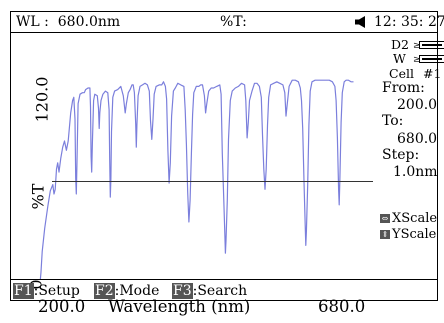 The image size is (444, 323). I want to click on step-label: Step:, so click(401, 155).